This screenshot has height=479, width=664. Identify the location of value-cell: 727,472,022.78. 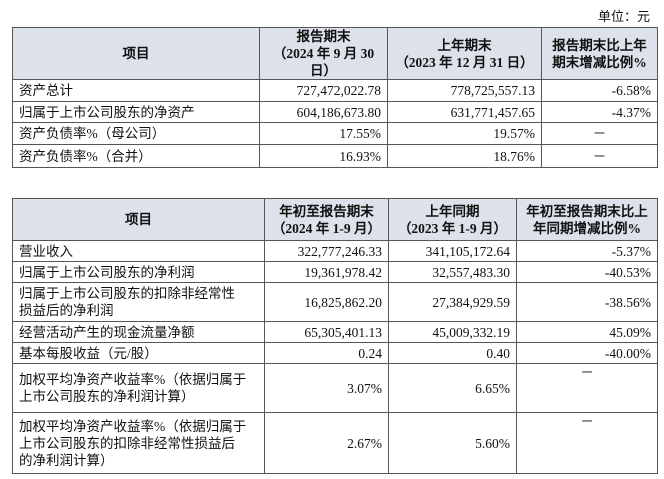
(323, 90).